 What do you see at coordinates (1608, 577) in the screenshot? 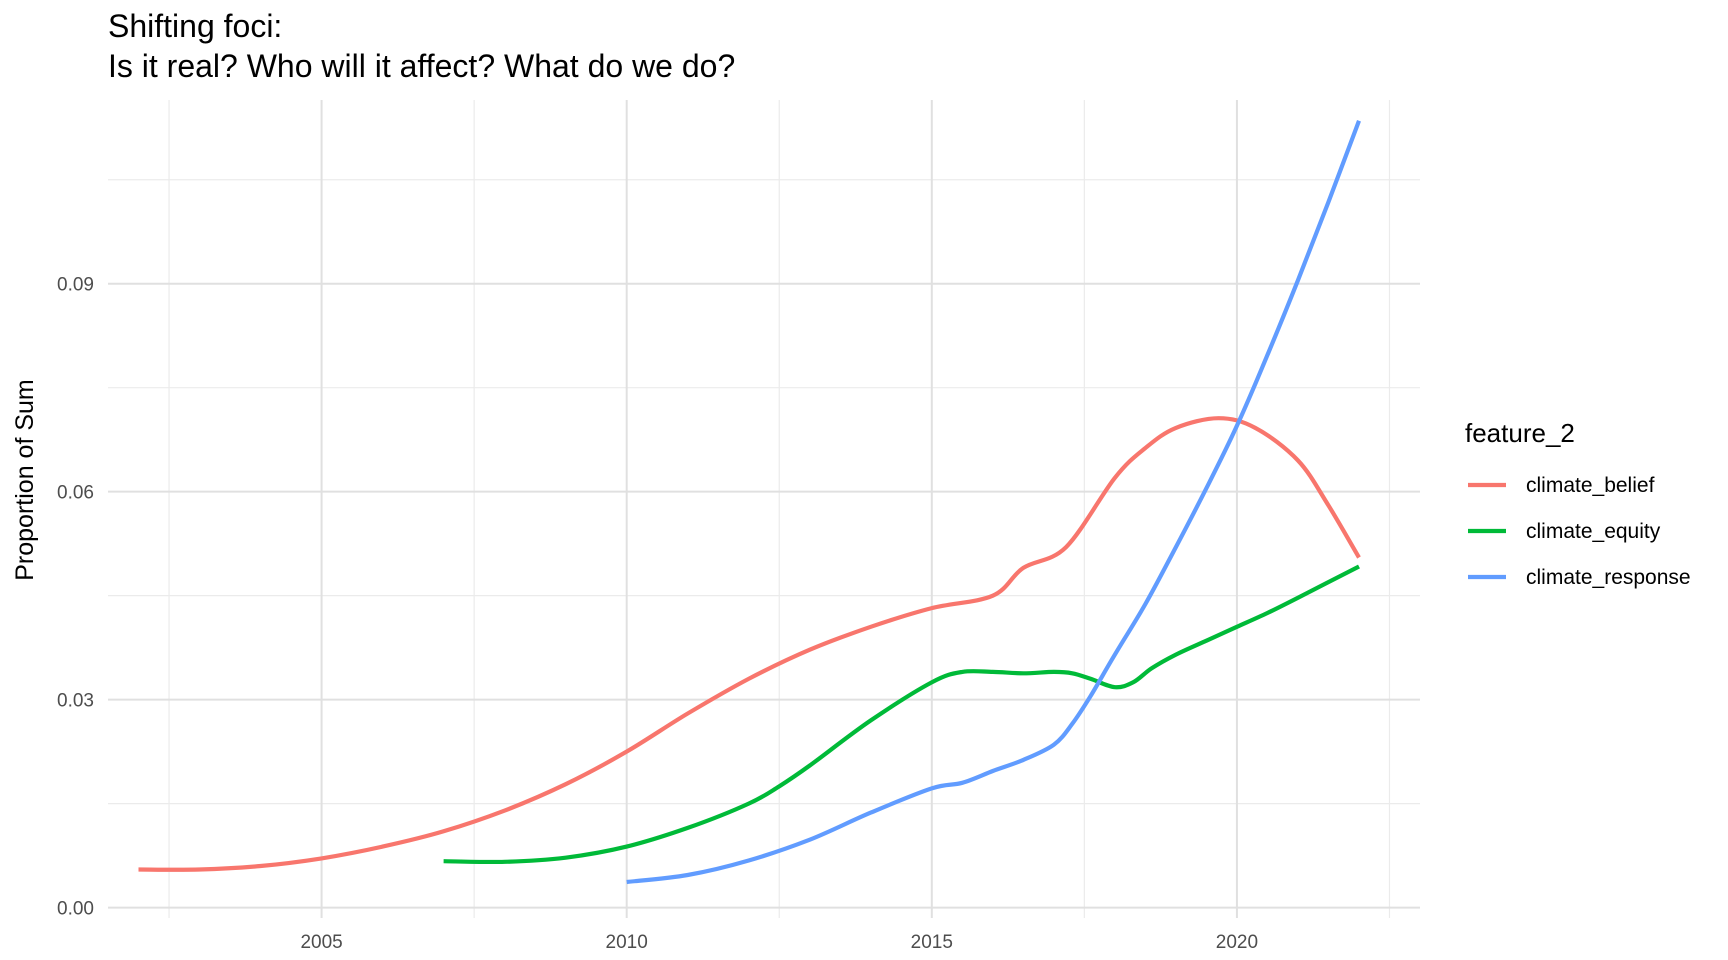
I see `legend-label-climate-response: climate_response` at bounding box center [1608, 577].